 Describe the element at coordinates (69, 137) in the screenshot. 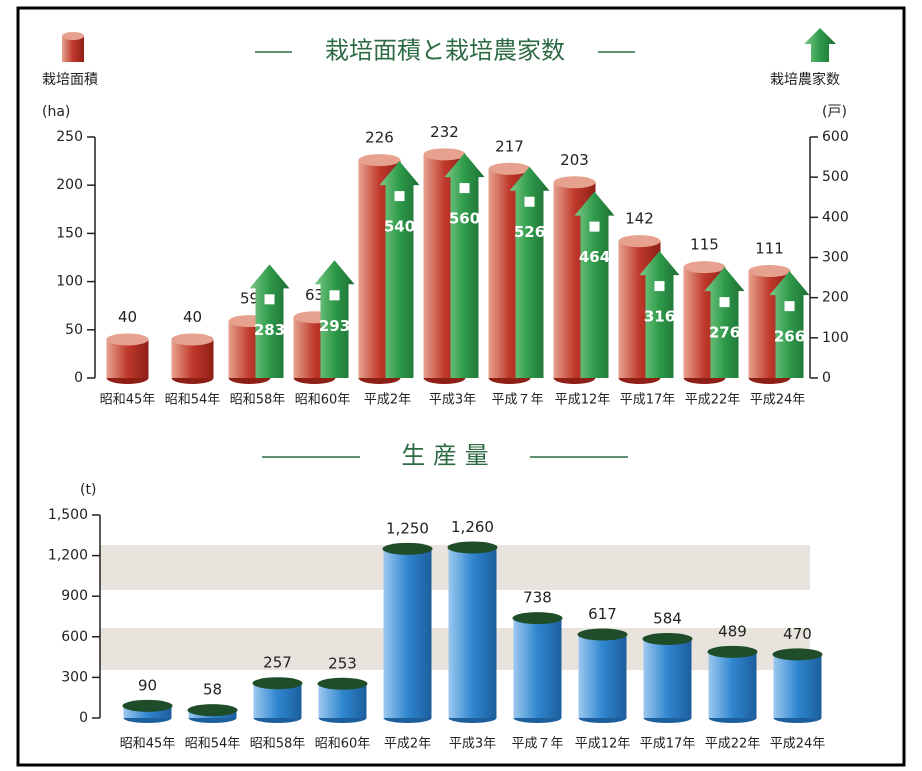

I see `tick-label: 250` at that location.